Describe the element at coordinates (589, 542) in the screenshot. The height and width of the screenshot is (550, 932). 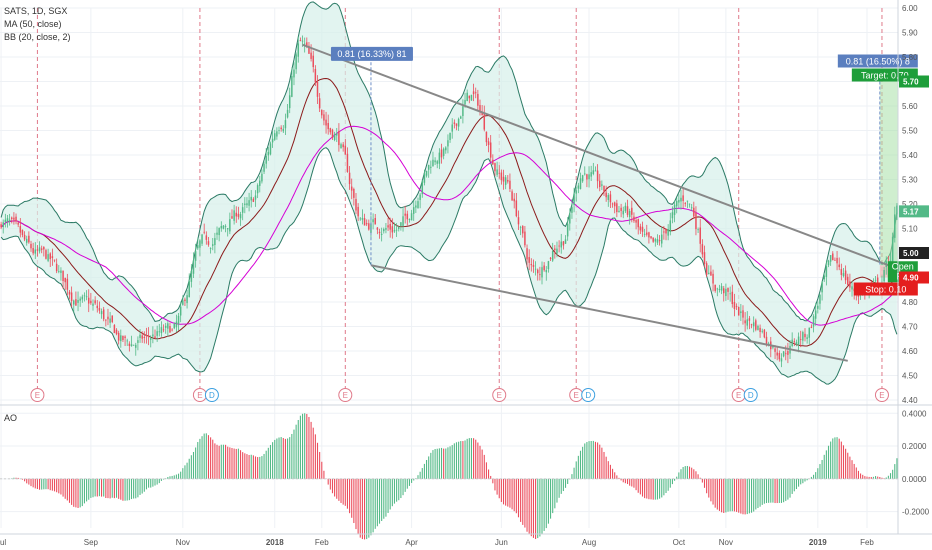
I see `time-tick-label: Aug` at that location.